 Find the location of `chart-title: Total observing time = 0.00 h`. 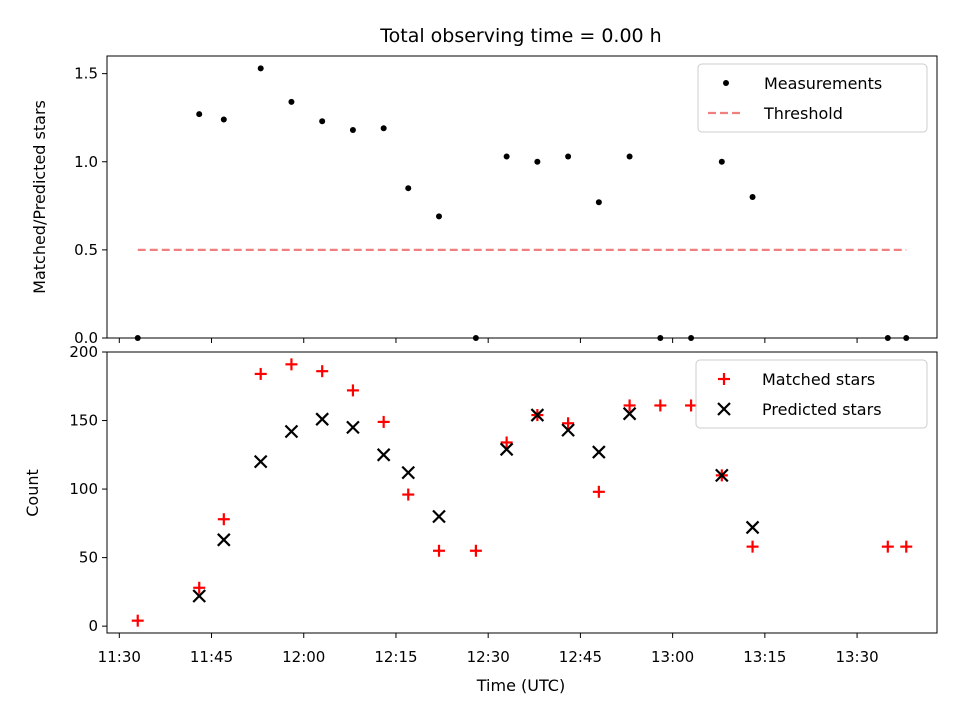

chart-title: Total observing time = 0.00 h is located at coordinates (520, 36).